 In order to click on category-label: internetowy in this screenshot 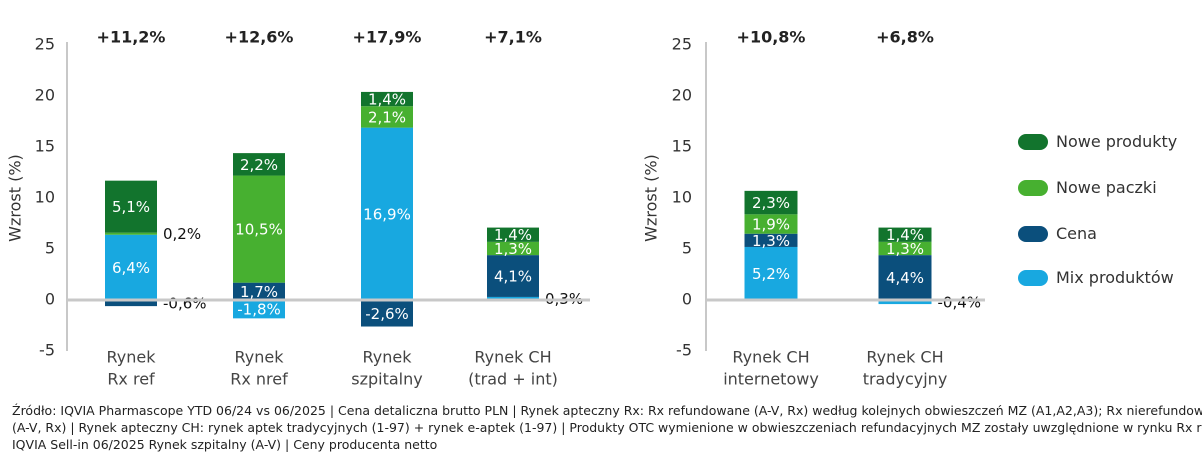, I will do `click(771, 379)`.